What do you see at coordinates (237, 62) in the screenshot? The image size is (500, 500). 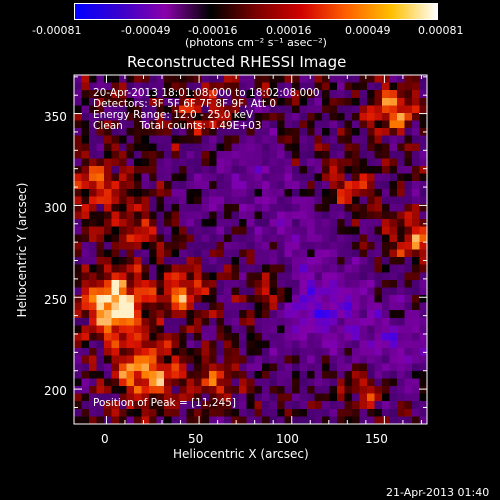 I see `plot-title: Reconstructed RHESSI Image` at bounding box center [237, 62].